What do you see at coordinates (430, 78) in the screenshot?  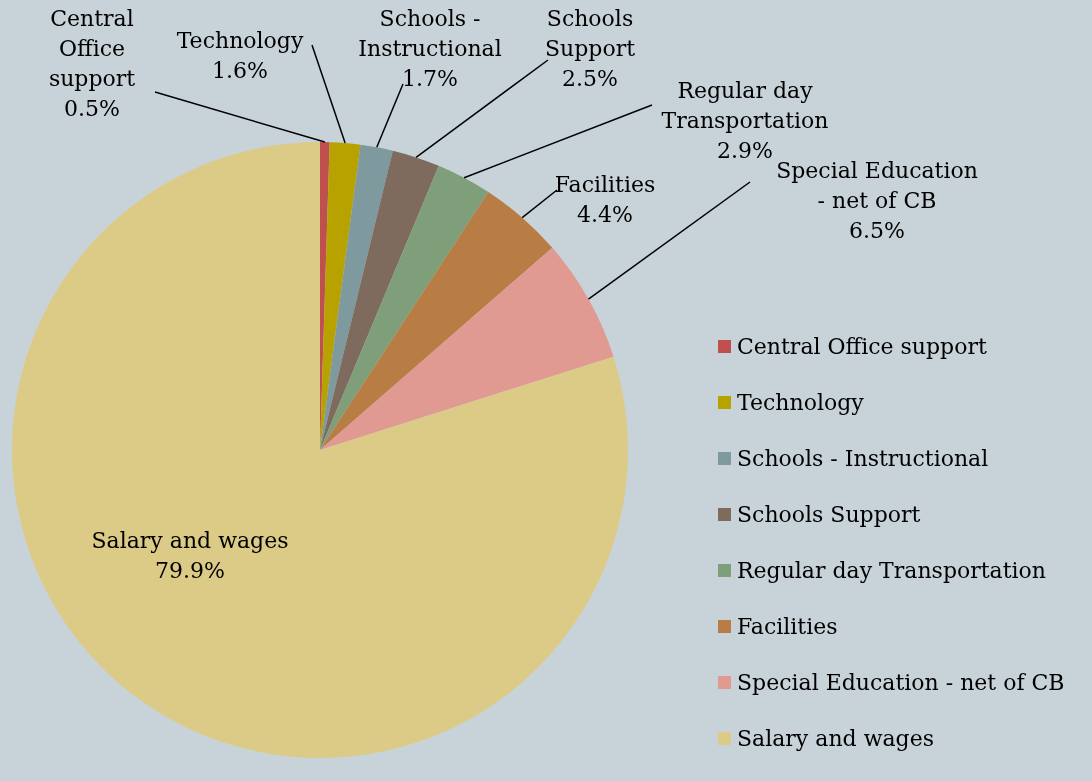 I see `data-label: 1.7%` at bounding box center [430, 78].